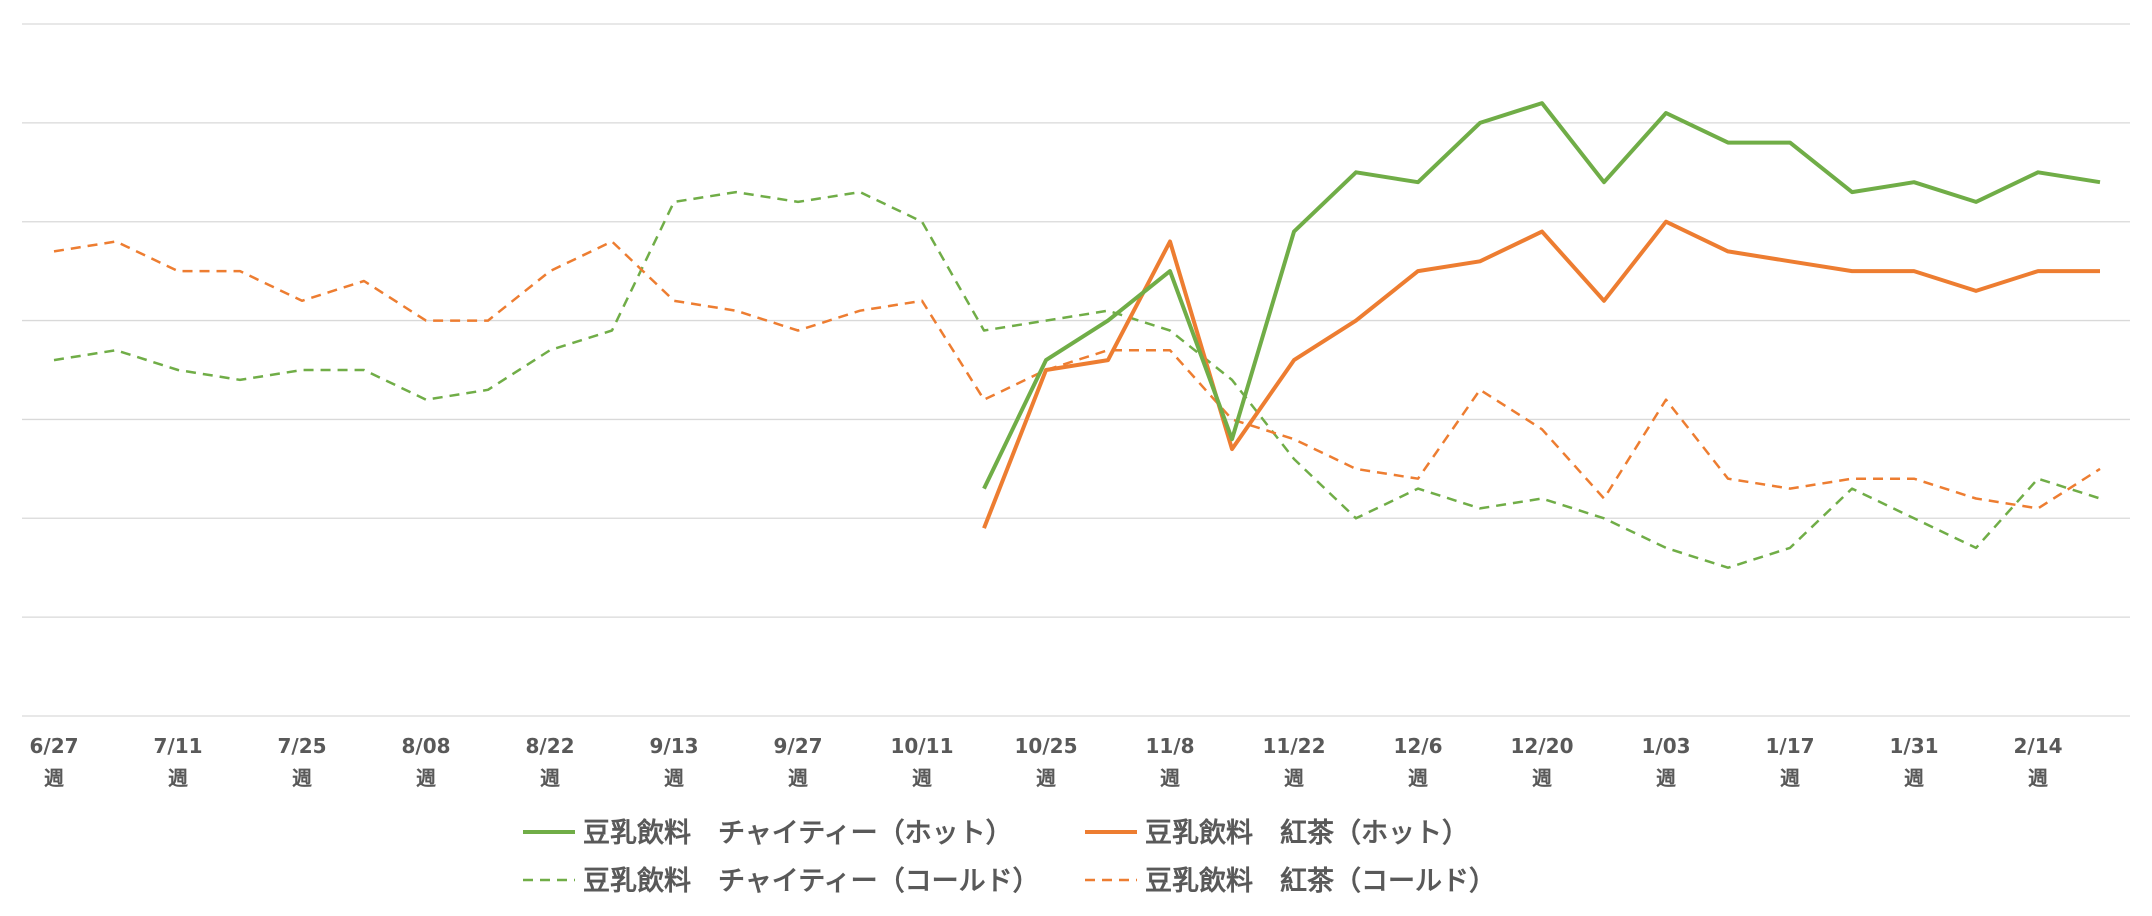 This screenshot has width=2152, height=916. Describe the element at coordinates (53, 746) in the screenshot. I see `x-tick-label: 6/27` at that location.